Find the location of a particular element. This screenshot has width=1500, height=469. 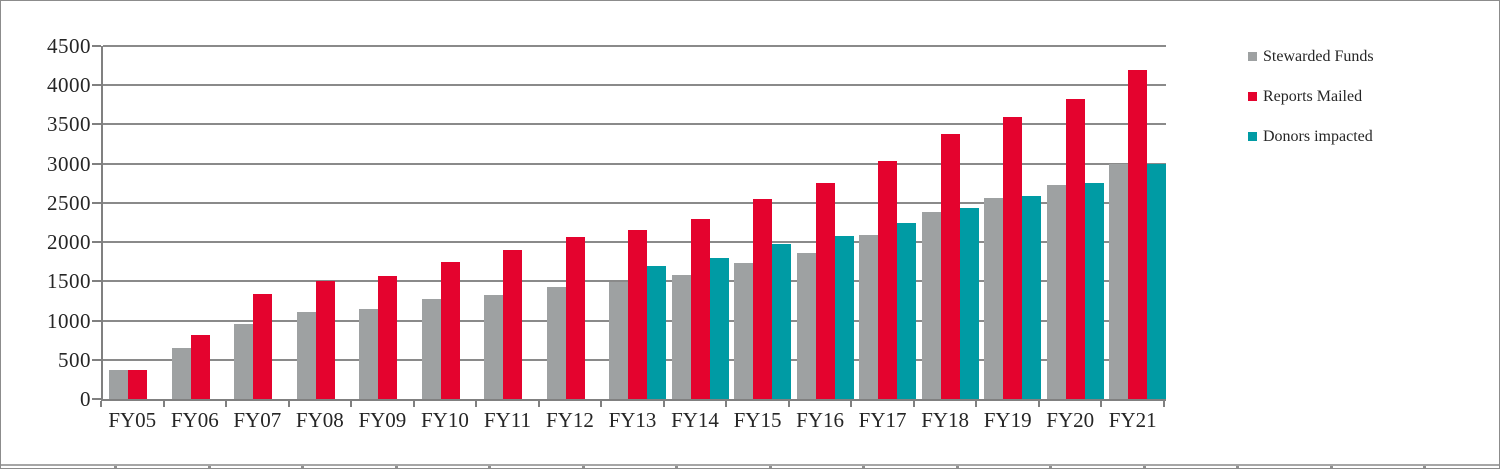

y-axis-label-500: 500 is located at coordinates (74, 359).